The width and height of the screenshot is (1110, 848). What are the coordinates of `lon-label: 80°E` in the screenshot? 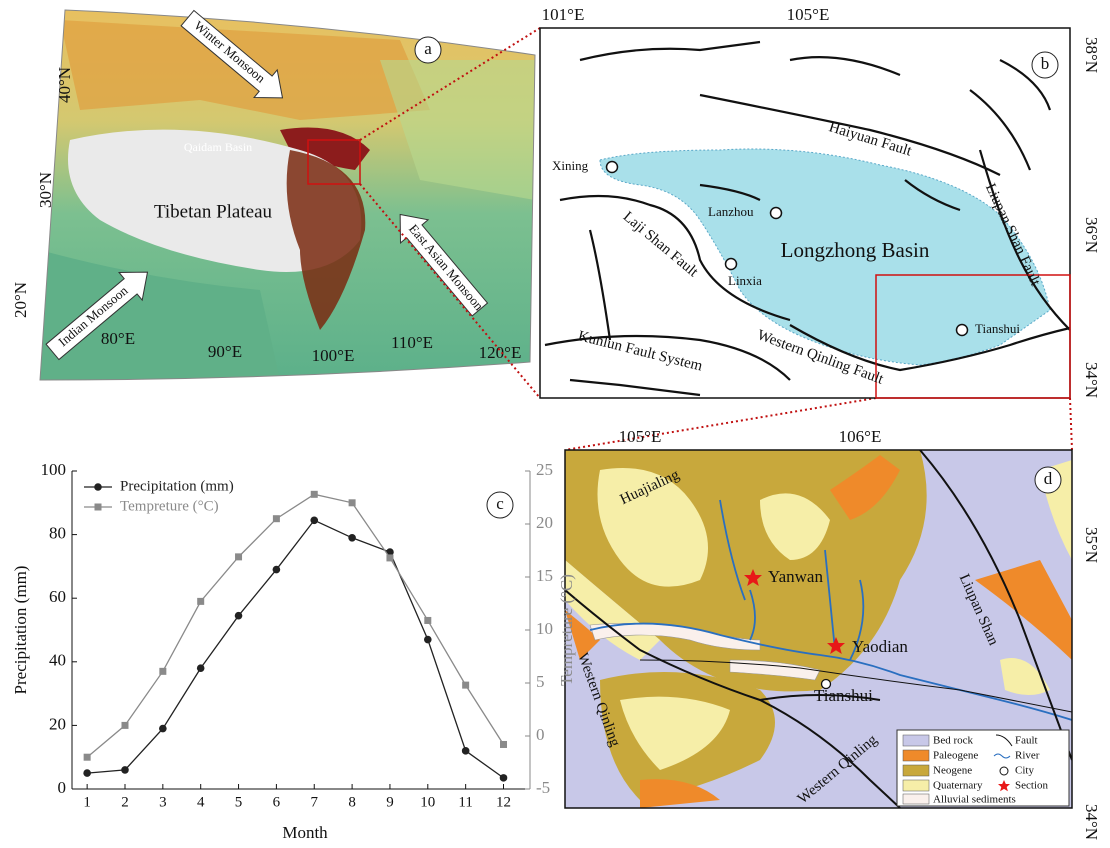 It's located at (118, 338).